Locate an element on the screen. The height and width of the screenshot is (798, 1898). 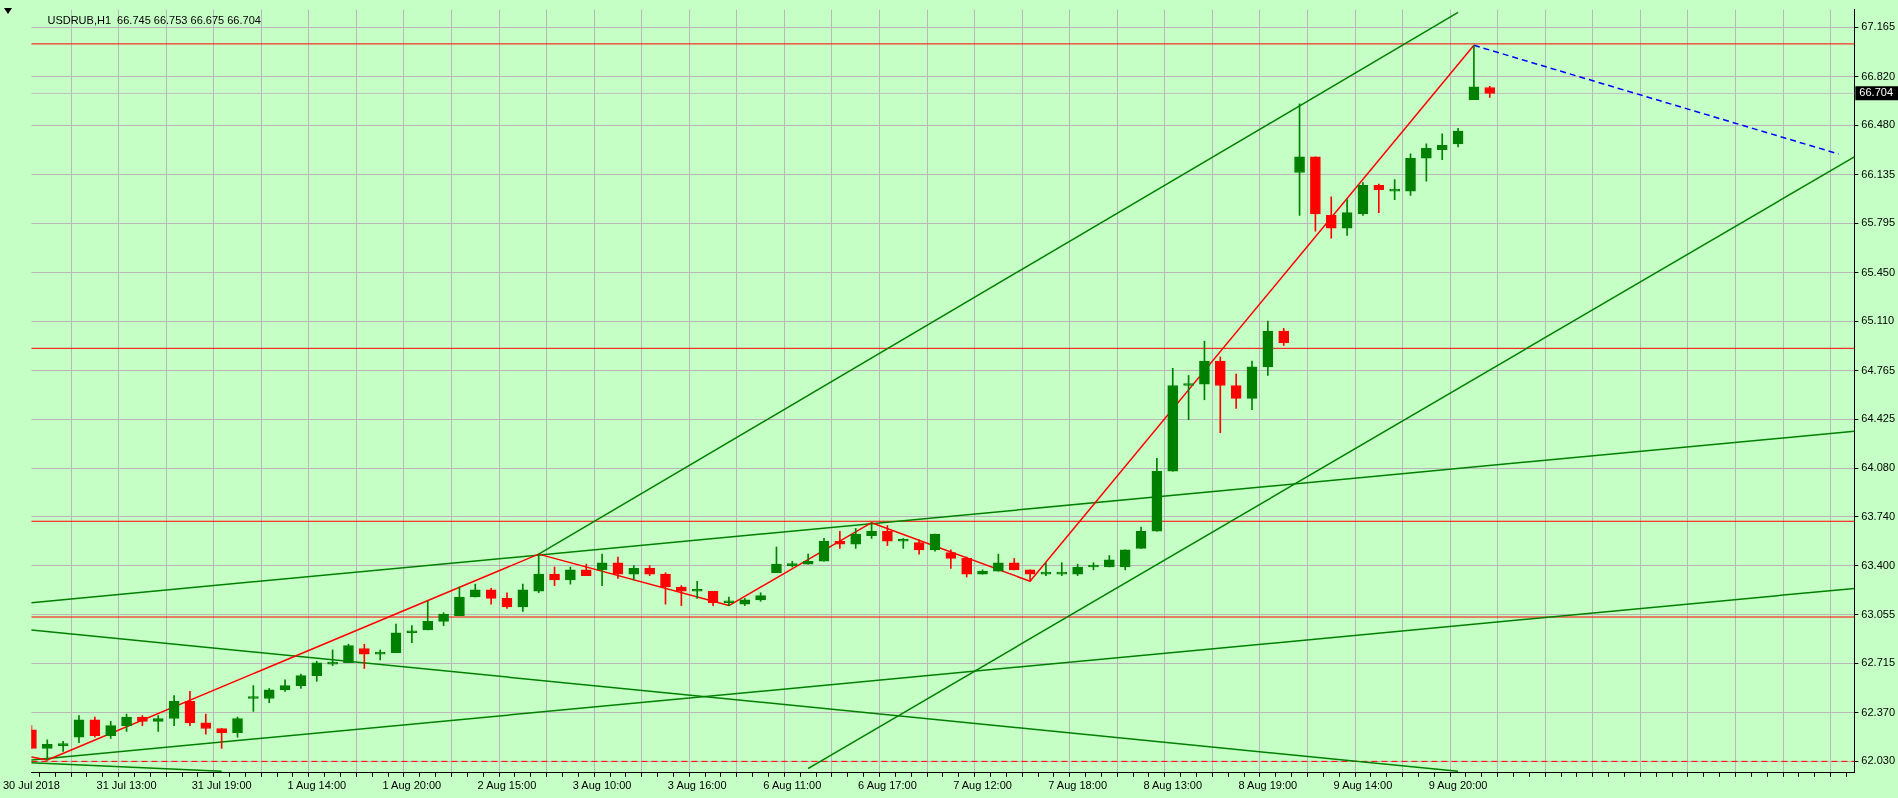
x-tick-label: 7 Aug 12:00 is located at coordinates (982, 785).